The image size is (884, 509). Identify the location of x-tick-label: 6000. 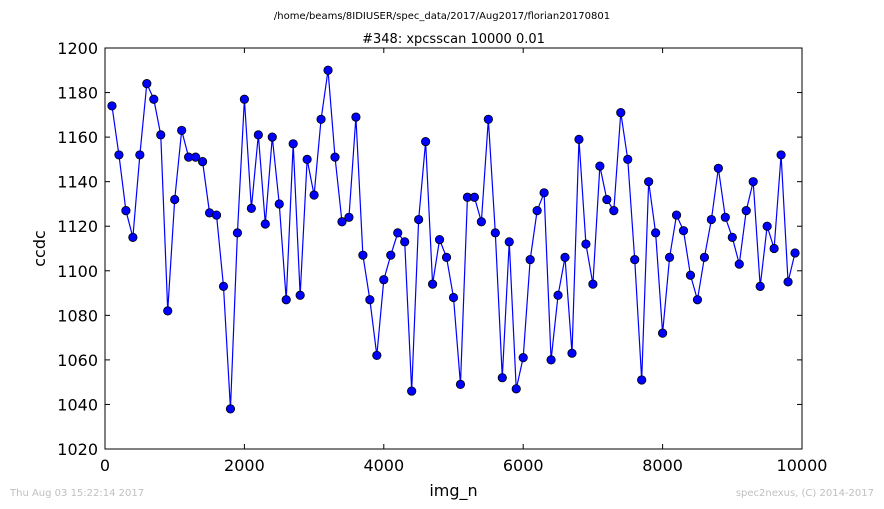
(523, 465).